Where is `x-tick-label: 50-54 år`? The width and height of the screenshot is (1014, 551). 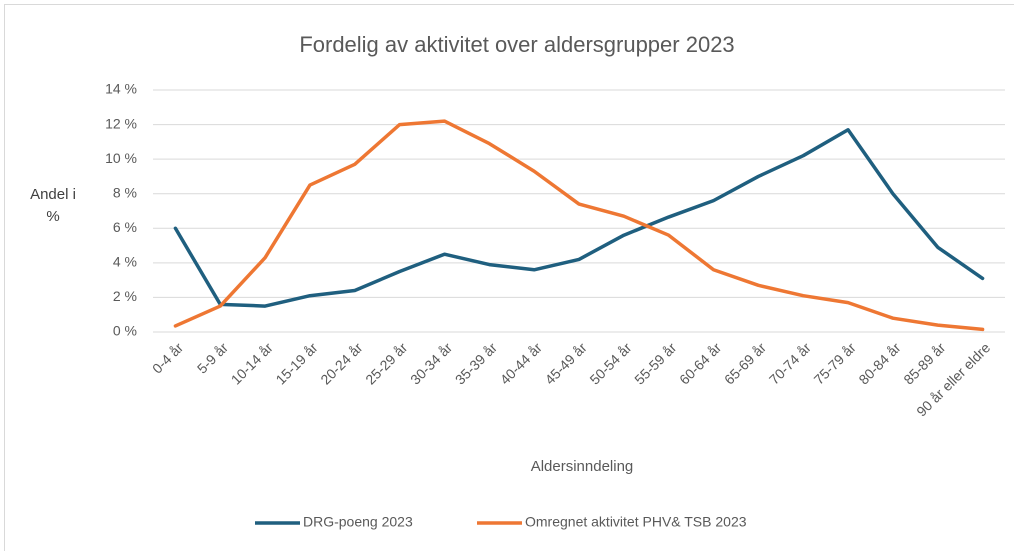
x-tick-label: 50-54 år is located at coordinates (610, 363).